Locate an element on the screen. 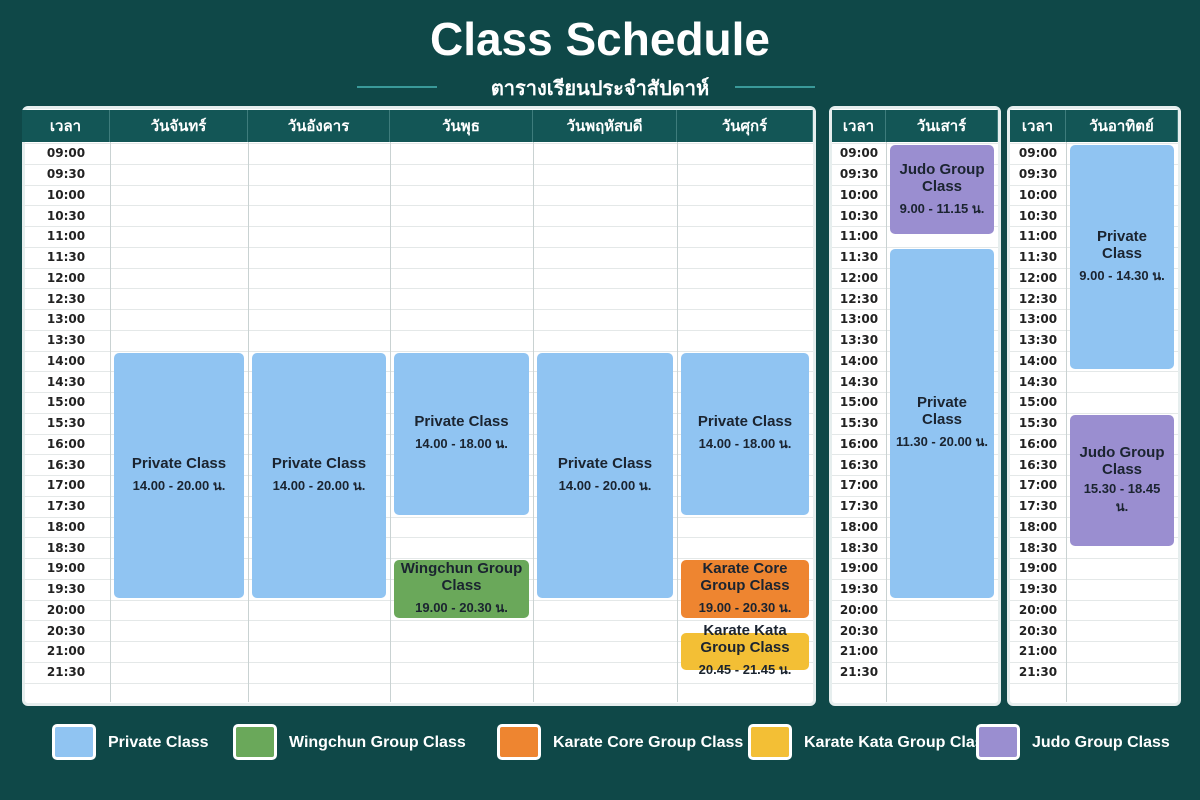 The width and height of the screenshot is (1200, 800). day-header: วันเสาร์ is located at coordinates (942, 126).